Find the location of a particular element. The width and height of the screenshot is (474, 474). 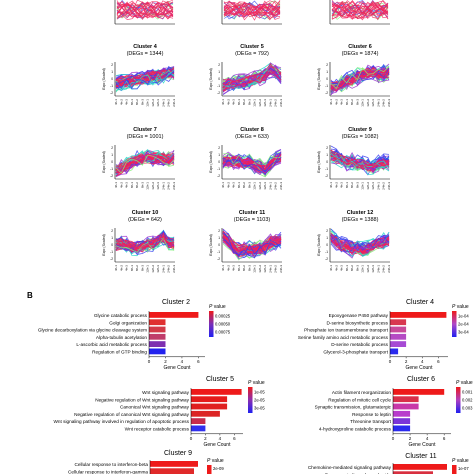

cluster-title: Cluster 8 is located at coordinates (252, 130).